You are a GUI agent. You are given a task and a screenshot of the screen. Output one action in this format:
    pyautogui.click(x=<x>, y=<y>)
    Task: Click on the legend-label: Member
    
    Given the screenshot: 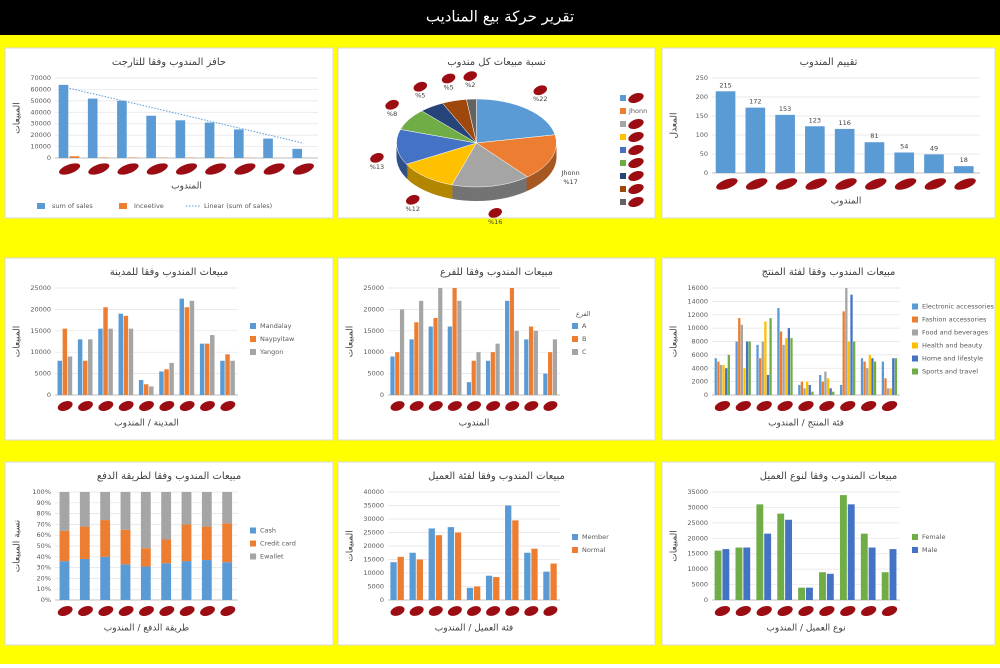 What is the action you would take?
    pyautogui.click(x=595, y=537)
    